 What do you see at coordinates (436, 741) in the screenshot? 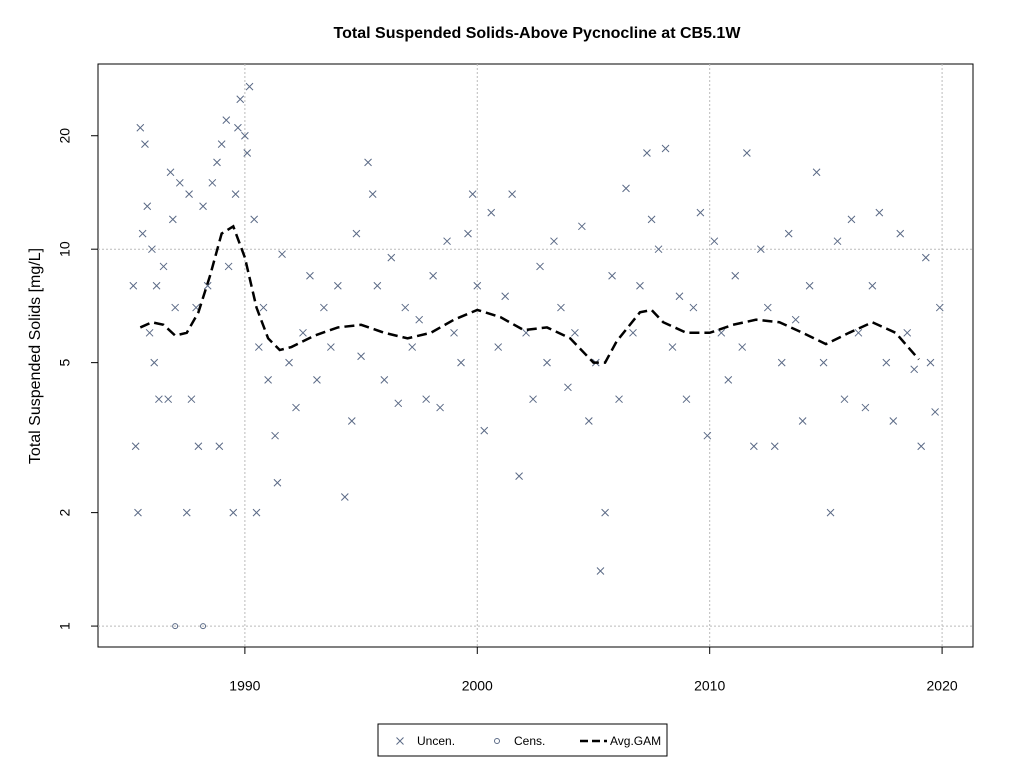
I see `legend-label: Uncen.` at bounding box center [436, 741].